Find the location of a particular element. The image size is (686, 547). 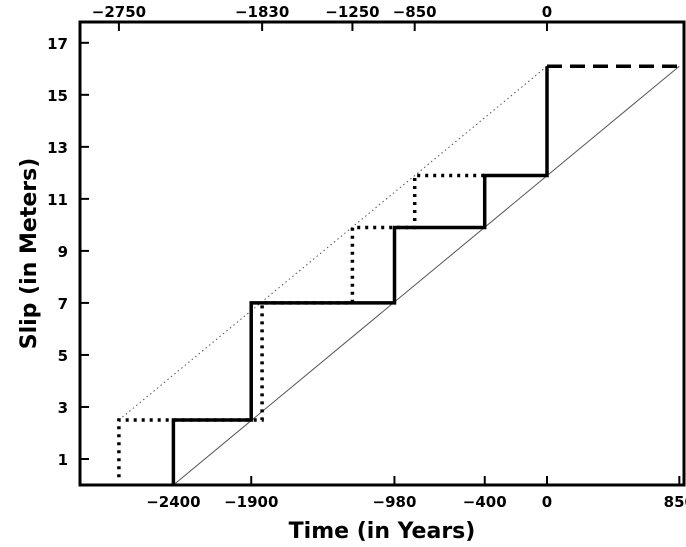

y-axis-title: Slip (in Meters) is located at coordinates (29, 254).